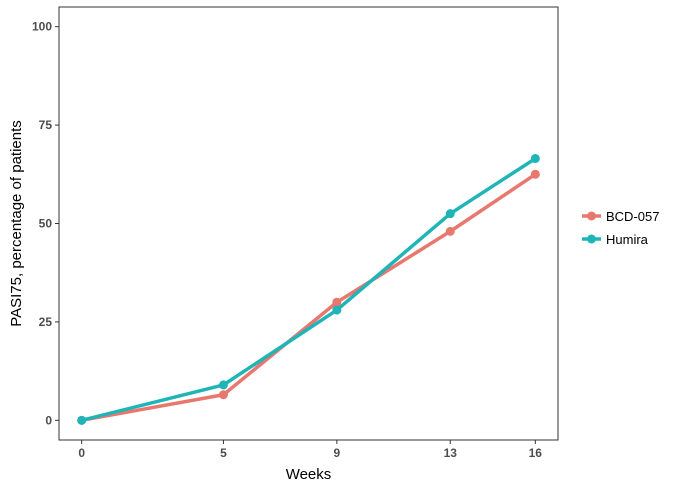 This screenshot has width=684, height=487. Describe the element at coordinates (46, 322) in the screenshot. I see `y-tick-label: 25` at that location.